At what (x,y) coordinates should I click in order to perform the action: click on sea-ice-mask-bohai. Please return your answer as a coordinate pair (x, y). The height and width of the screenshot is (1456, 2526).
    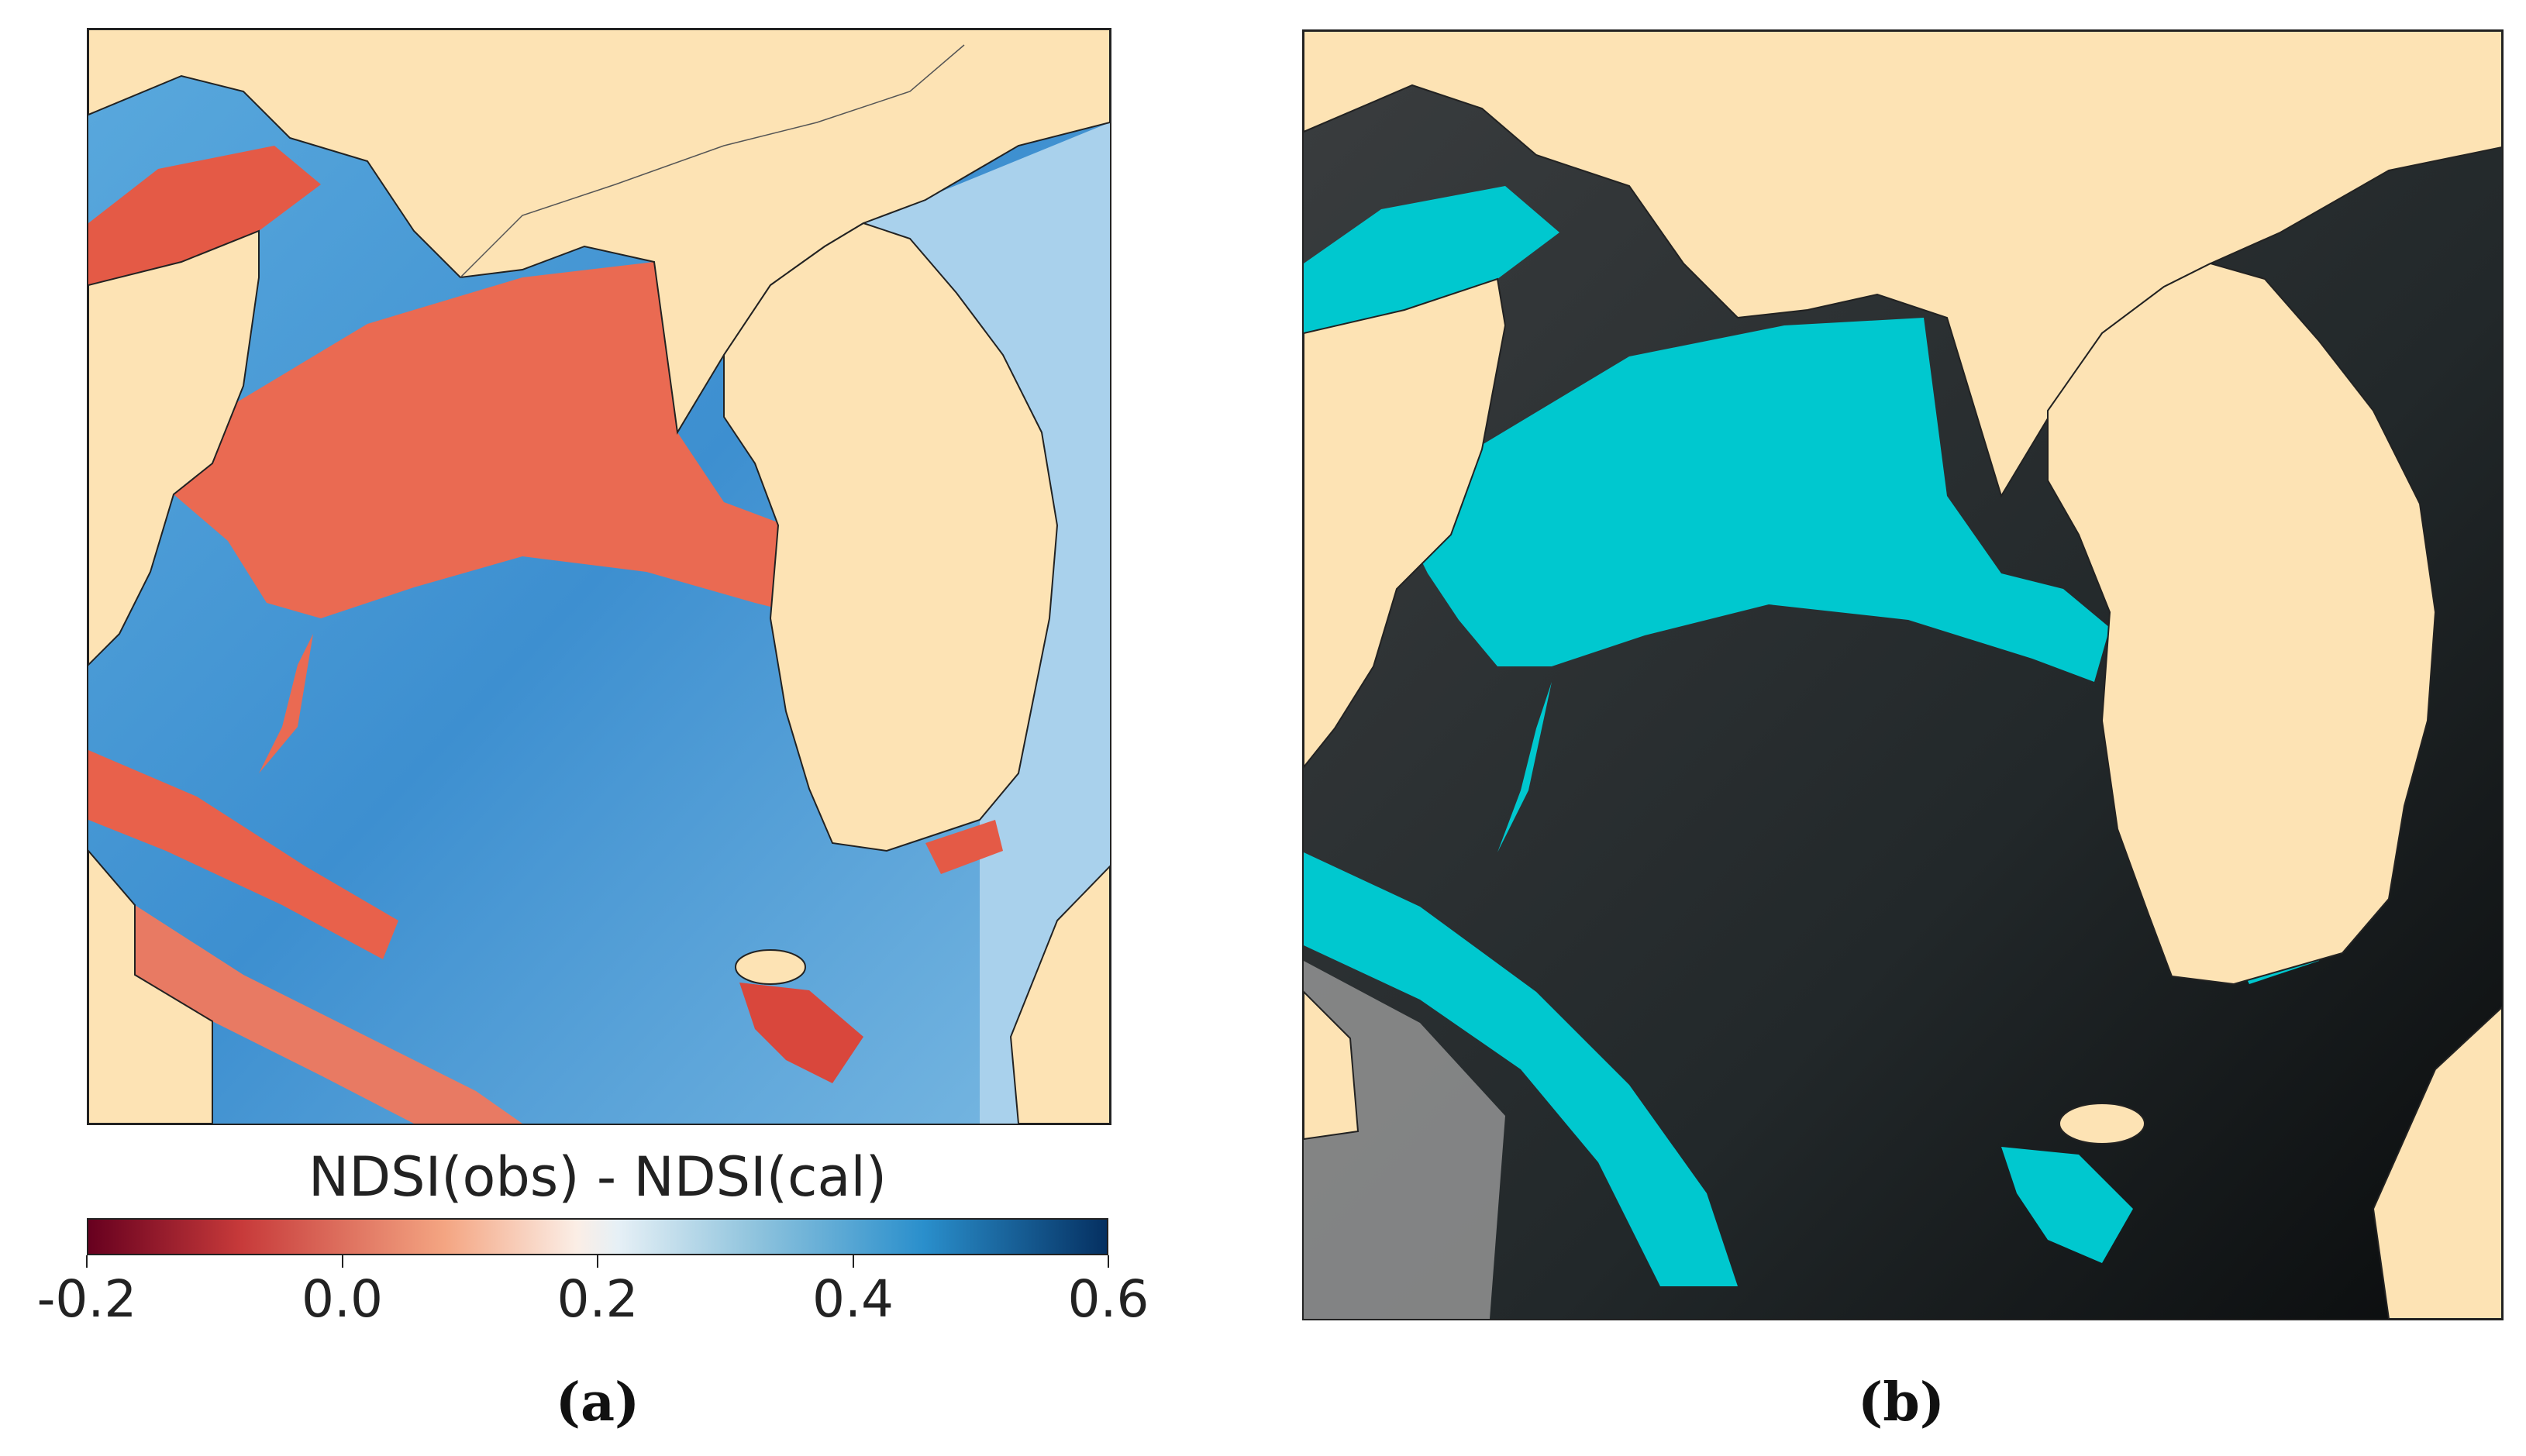
    Looking at the image, I should click on (1754, 500).